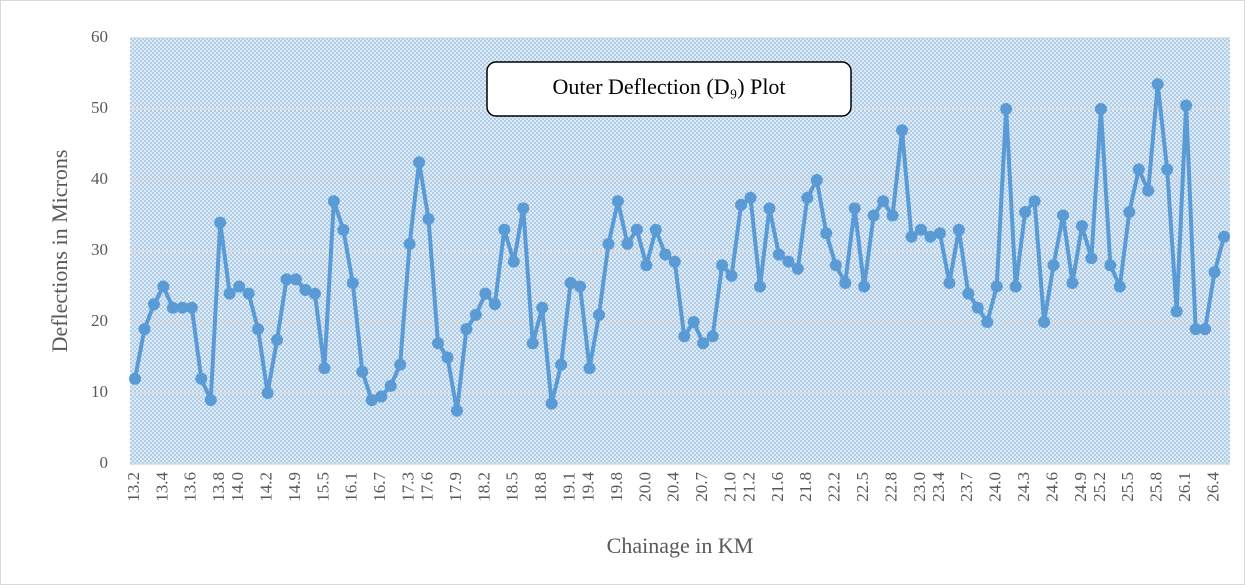  I want to click on x-tick-label: 21.0, so click(729, 487).